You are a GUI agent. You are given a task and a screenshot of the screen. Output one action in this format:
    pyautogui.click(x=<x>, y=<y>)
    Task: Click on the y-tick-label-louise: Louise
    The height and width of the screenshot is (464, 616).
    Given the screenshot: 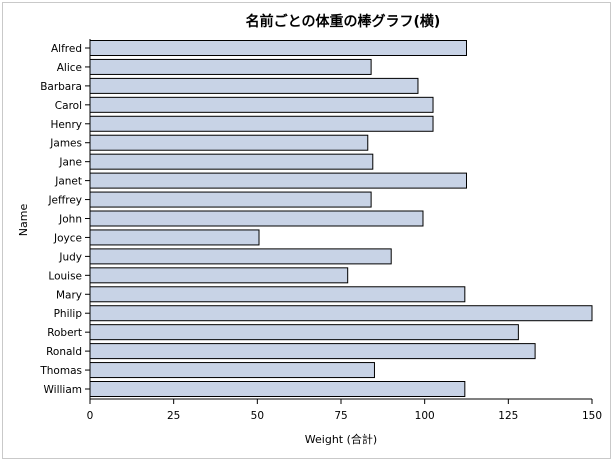 What is the action you would take?
    pyautogui.click(x=65, y=276)
    